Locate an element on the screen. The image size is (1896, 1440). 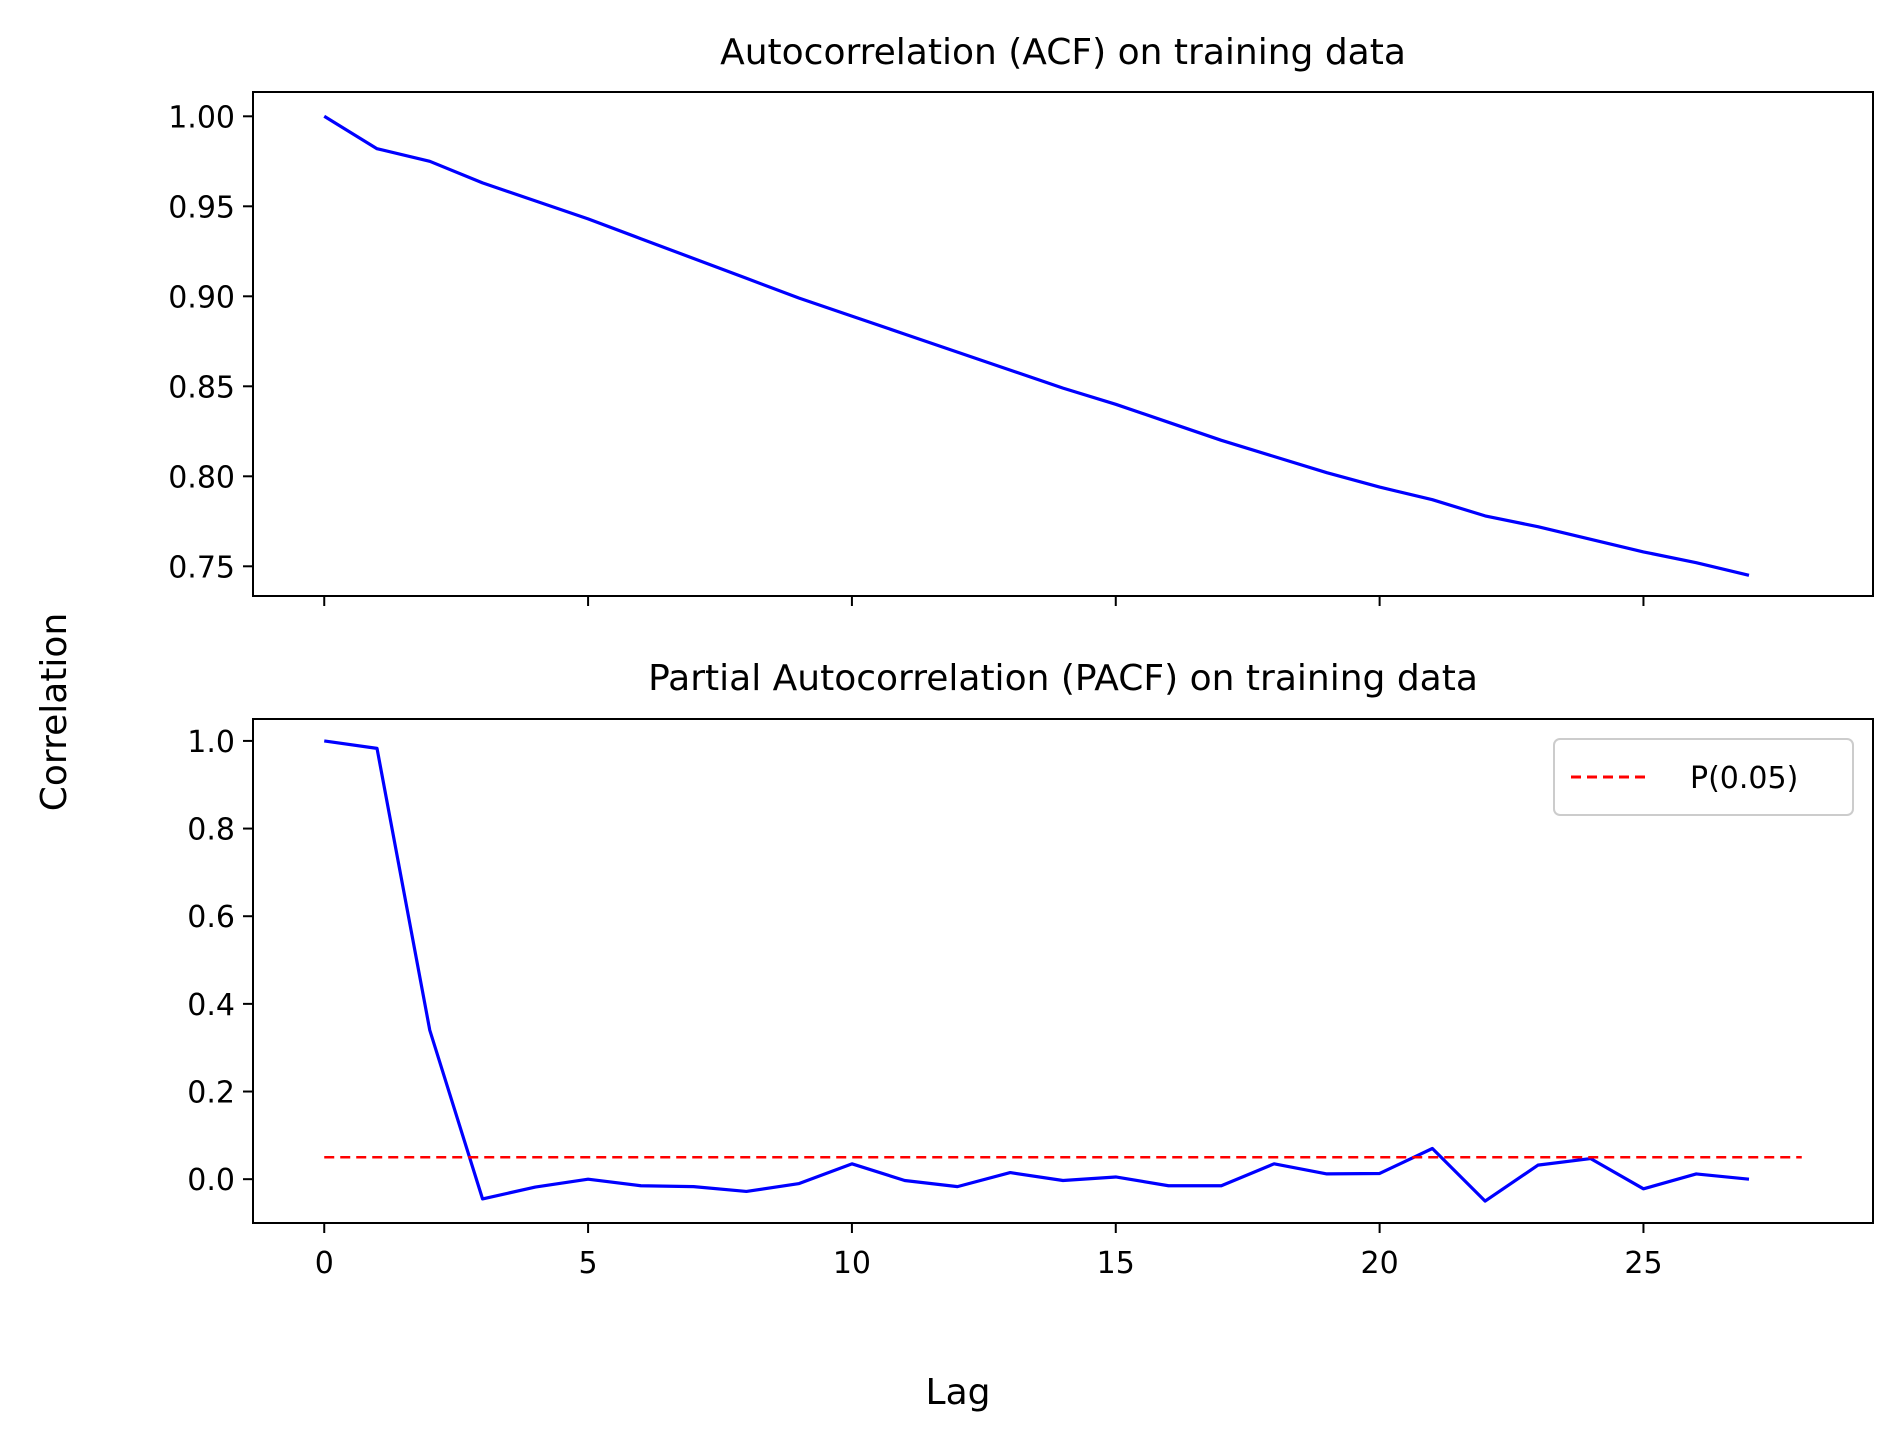
pacf-ytick-label: 1.0 is located at coordinates (211, 742).